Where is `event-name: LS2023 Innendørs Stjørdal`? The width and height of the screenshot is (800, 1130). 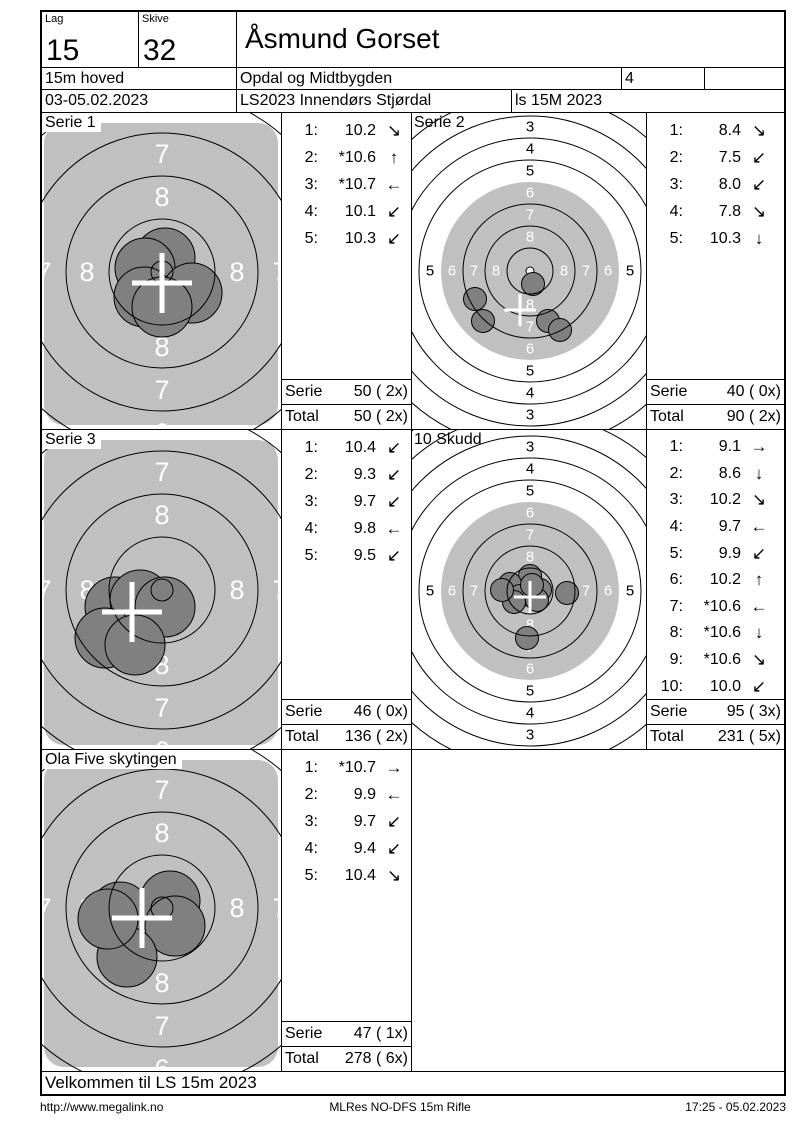
event-name: LS2023 Innendørs Stjørdal is located at coordinates (336, 100).